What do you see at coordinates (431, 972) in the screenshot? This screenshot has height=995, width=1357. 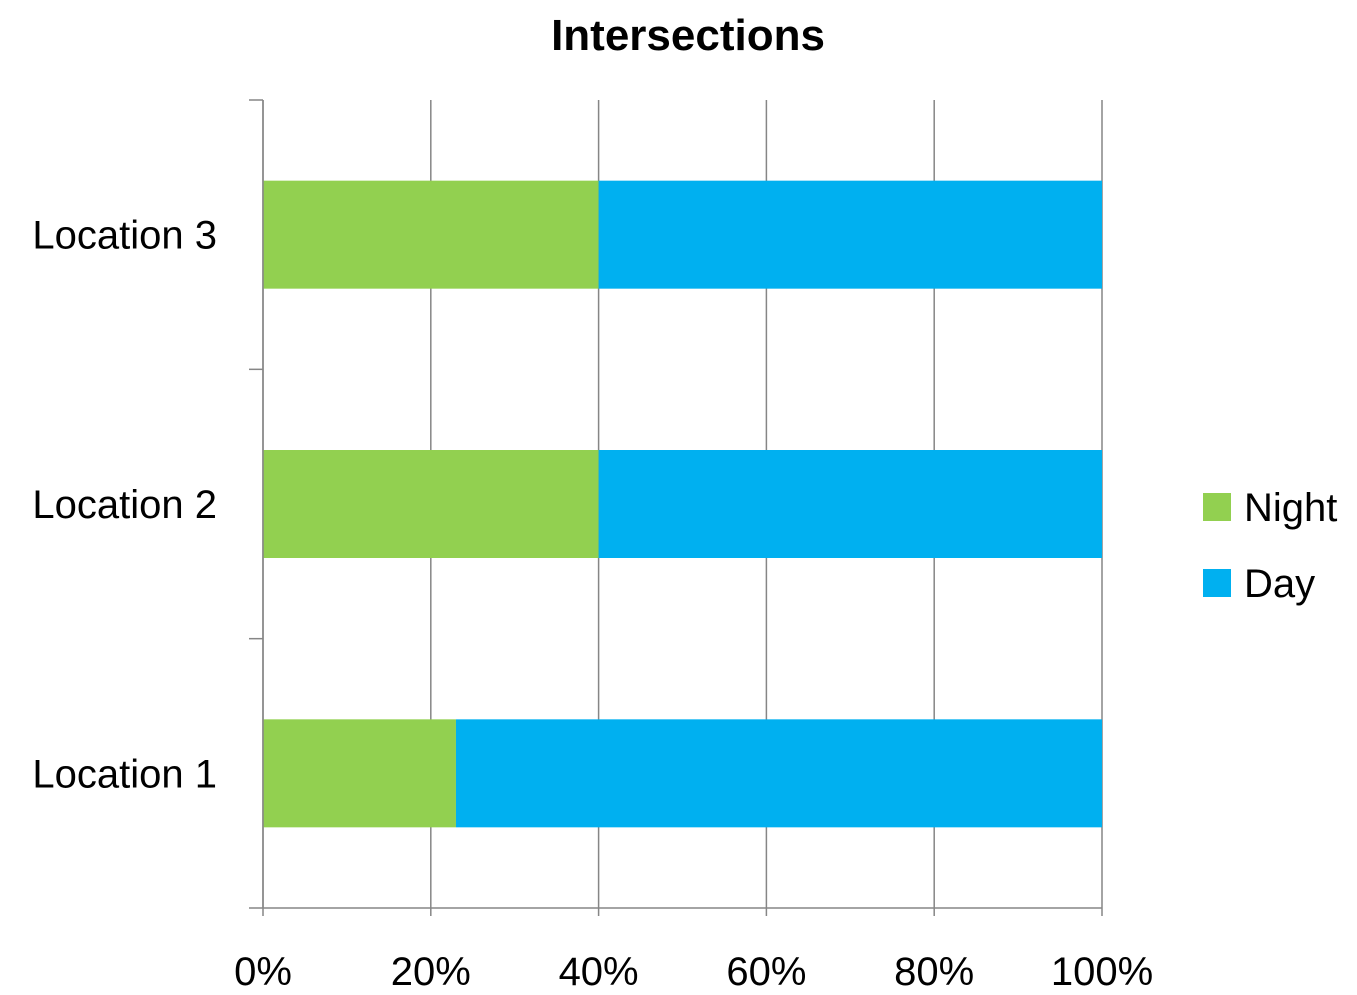 I see `x-tick-label: 20%` at bounding box center [431, 972].